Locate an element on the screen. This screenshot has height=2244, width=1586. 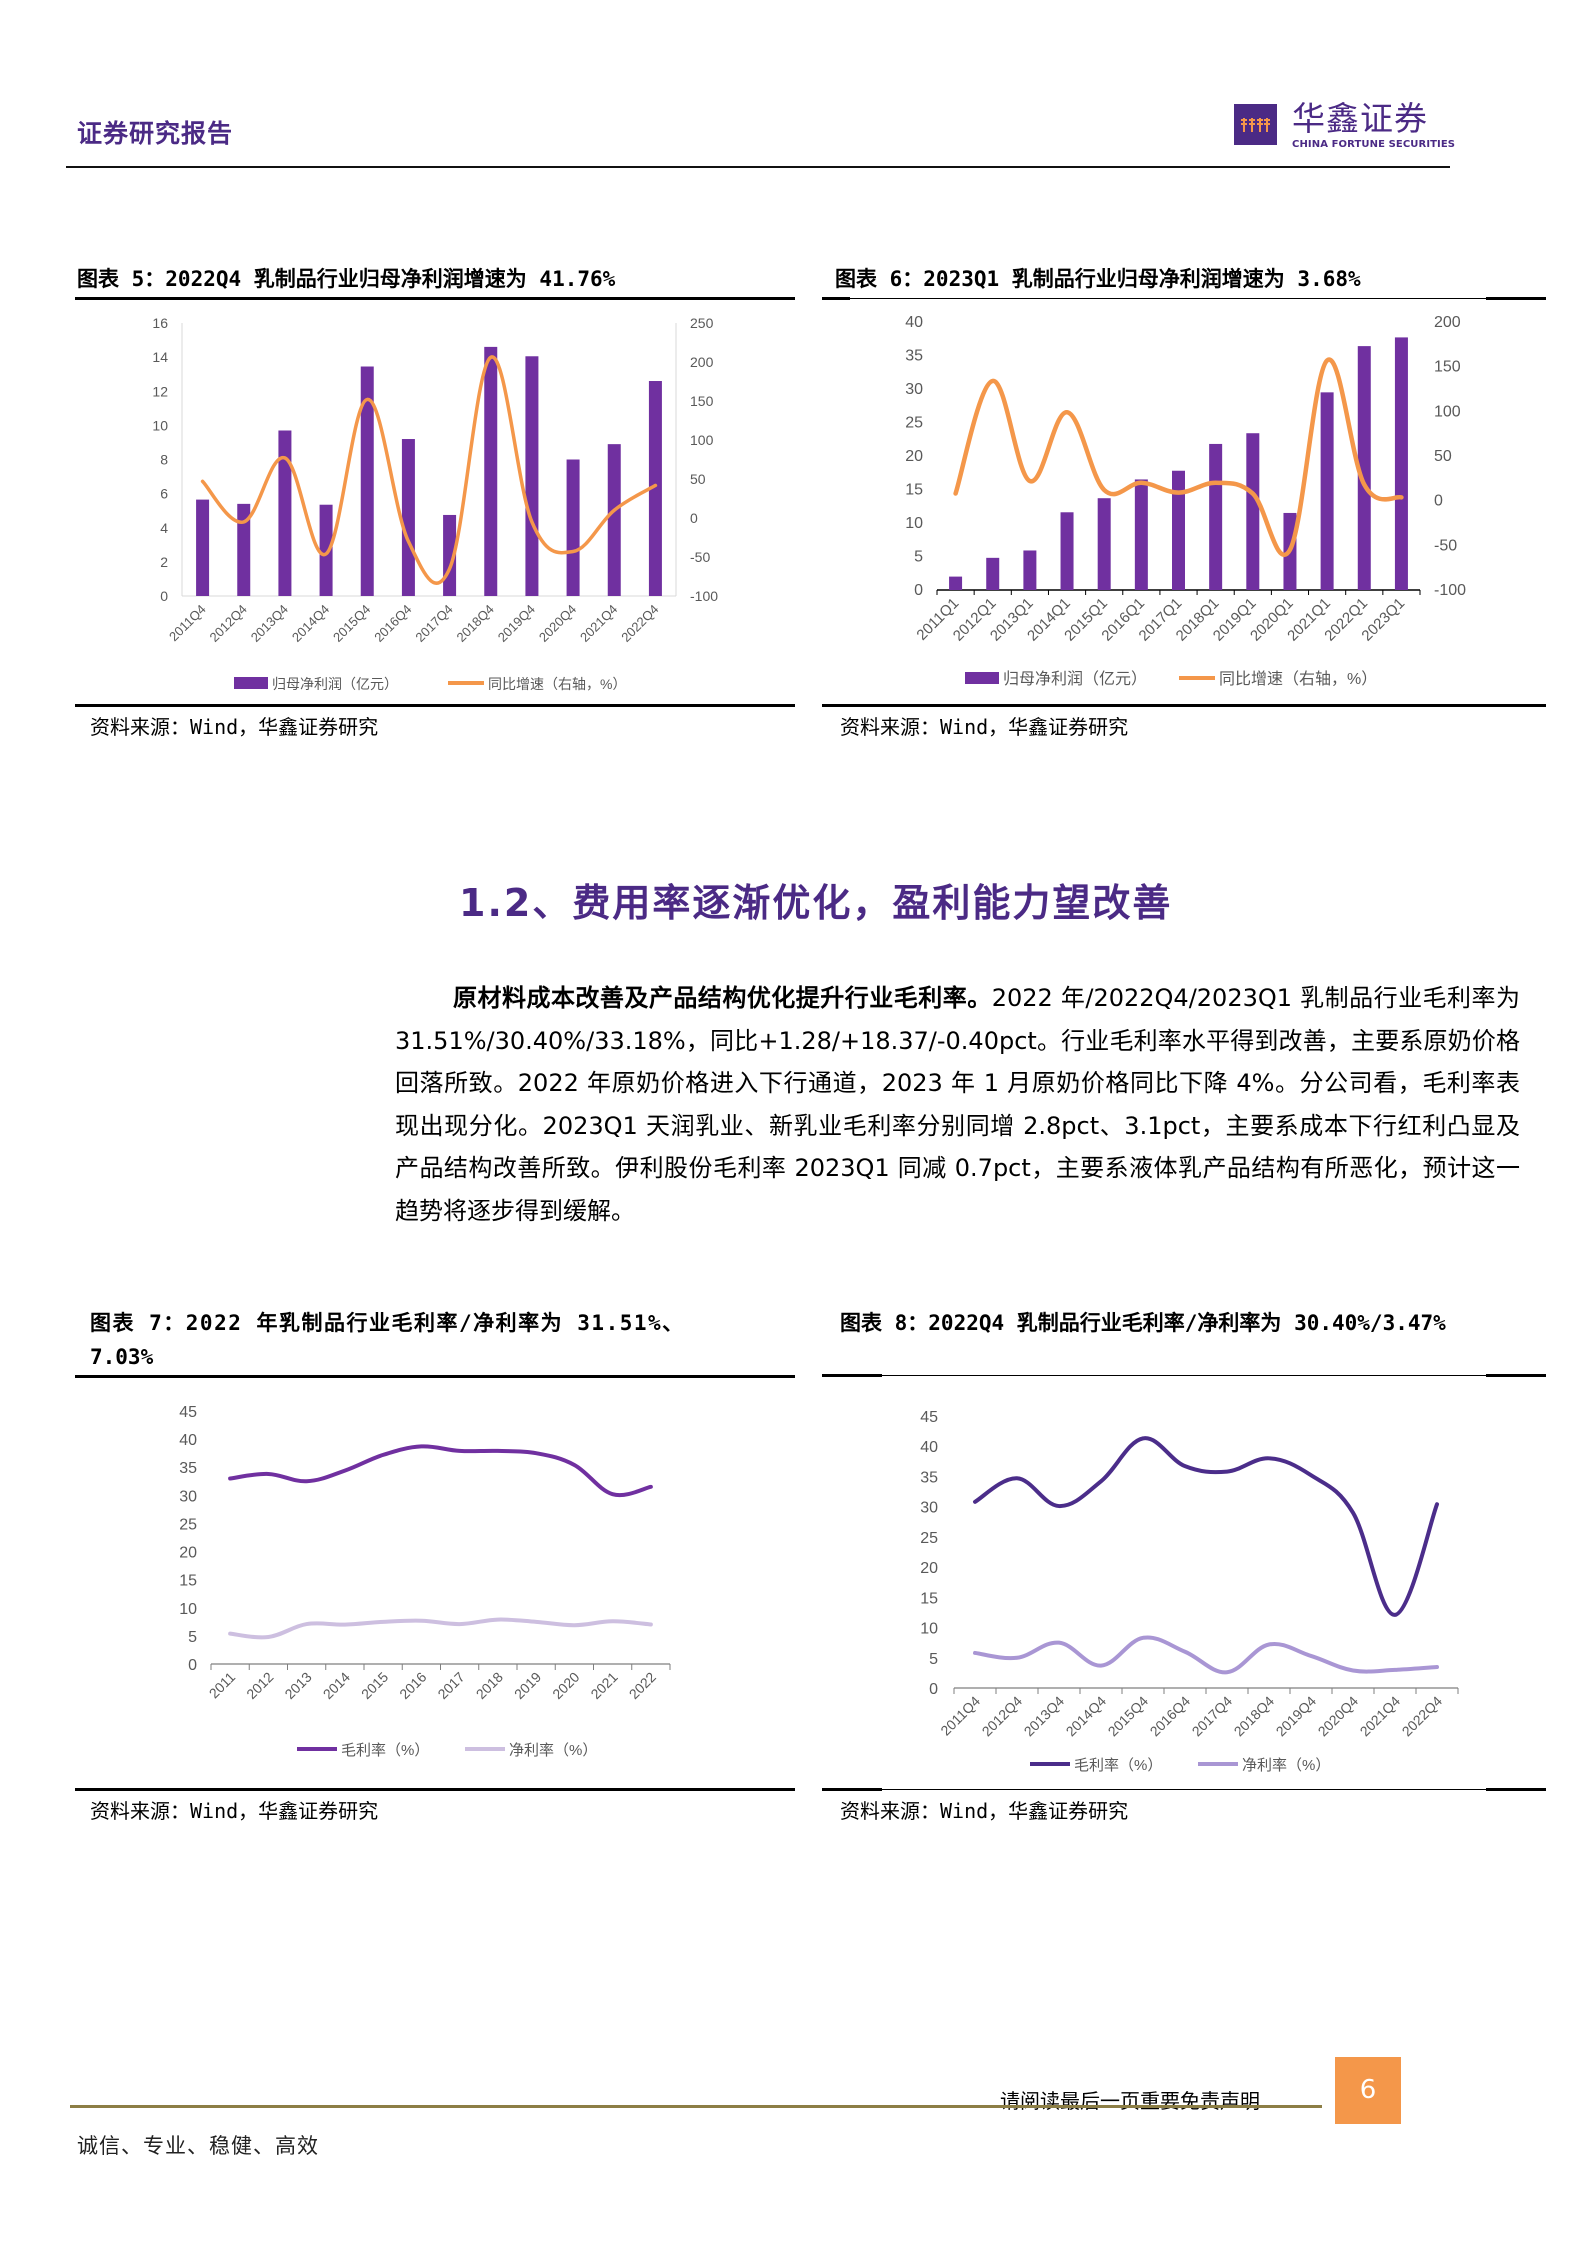
paragraph-lead: 原材料成本改善及产品结构优化提升行业毛利率。 is located at coordinates (722, 998).